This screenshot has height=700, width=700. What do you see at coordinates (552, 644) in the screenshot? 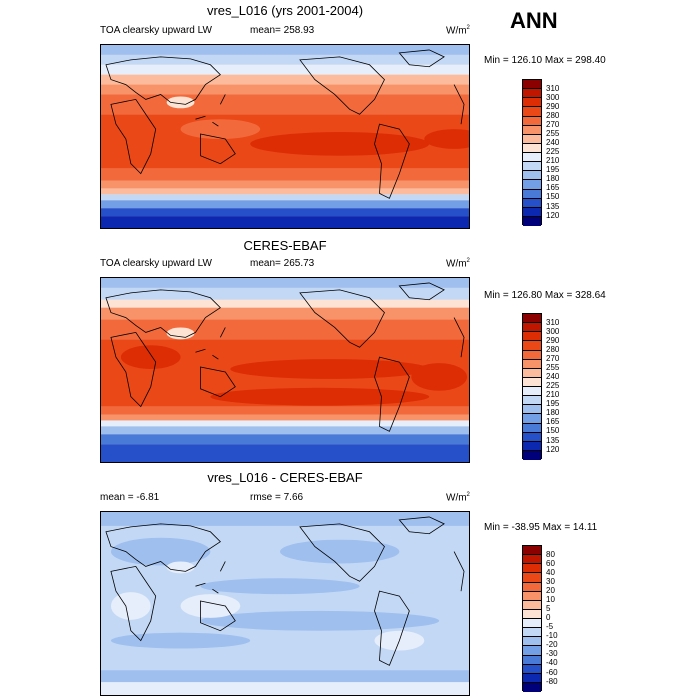
I see `panel3-cbar-label: -20` at bounding box center [552, 644].